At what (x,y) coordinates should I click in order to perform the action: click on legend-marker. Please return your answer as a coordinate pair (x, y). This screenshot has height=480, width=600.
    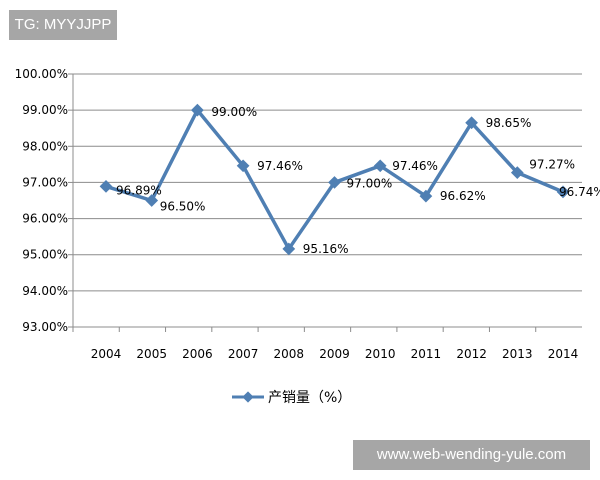
    Looking at the image, I should click on (248, 397).